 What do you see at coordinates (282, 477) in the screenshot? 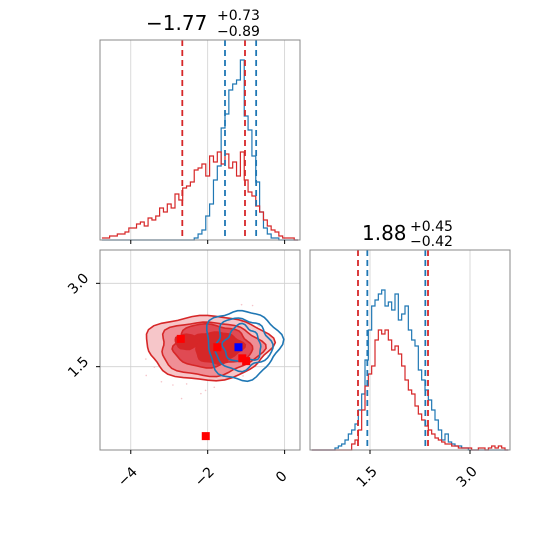
I see `x-tick-label: 0` at bounding box center [282, 477].